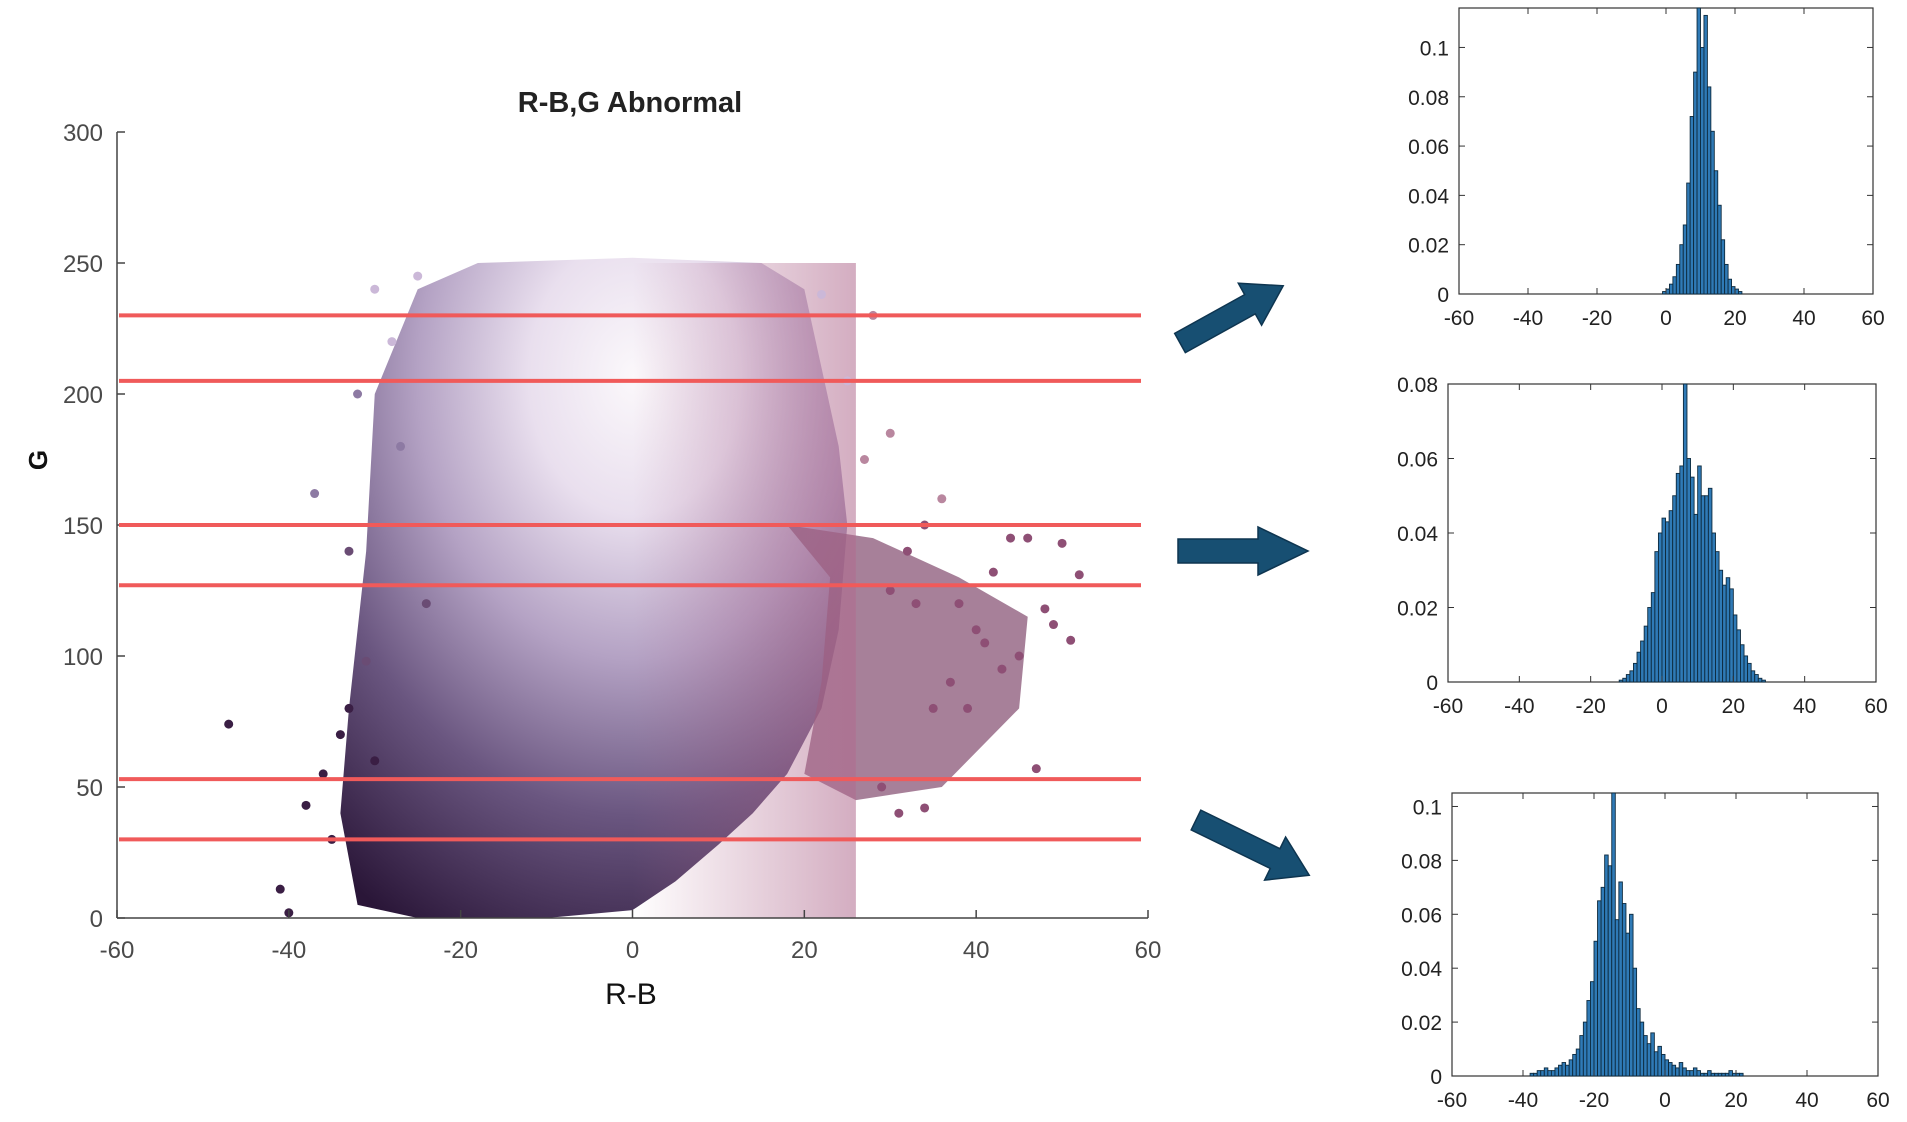  I want to click on y-tick-label: 0.02, so click(1428, 246).